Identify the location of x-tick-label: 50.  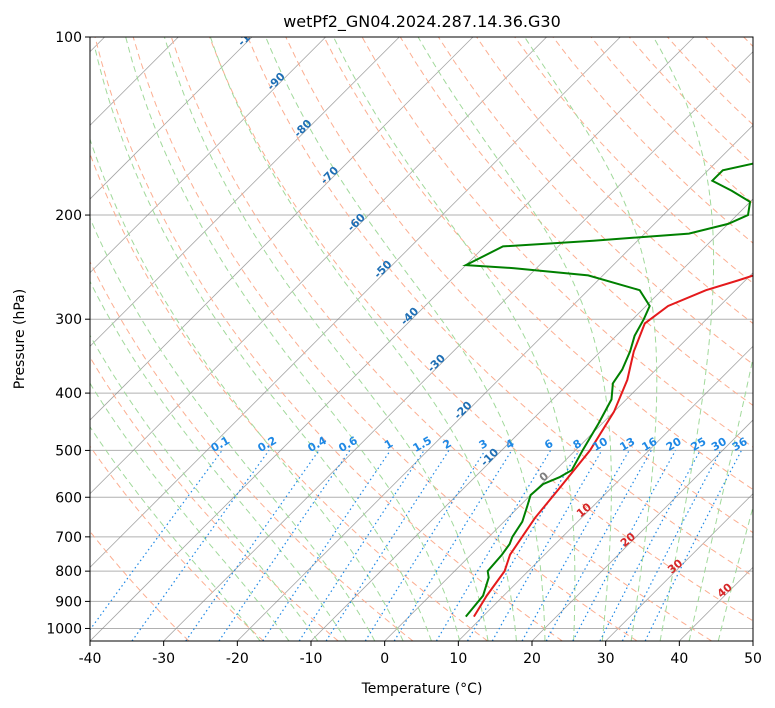
(753, 659).